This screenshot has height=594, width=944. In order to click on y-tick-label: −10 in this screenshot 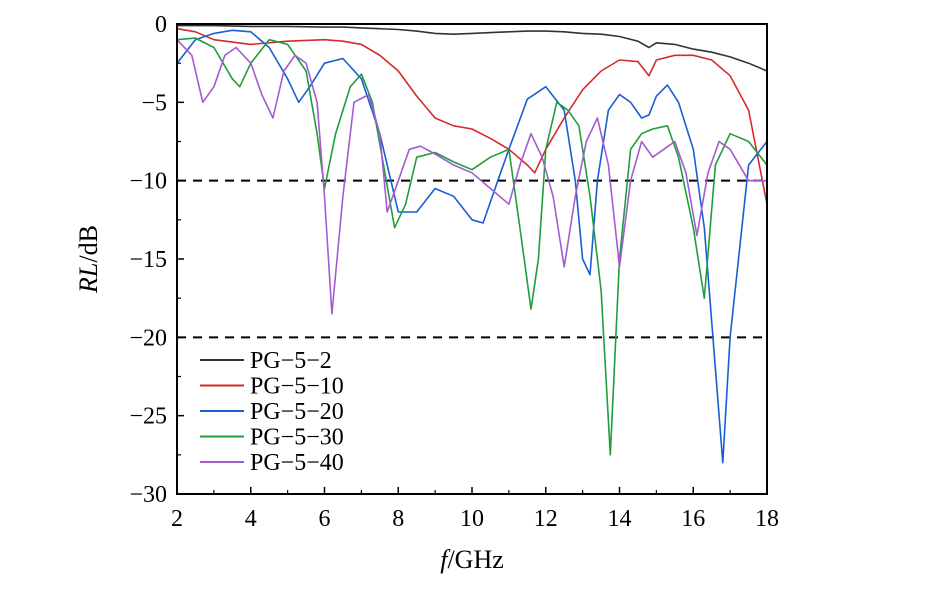, I will do `click(148, 182)`.